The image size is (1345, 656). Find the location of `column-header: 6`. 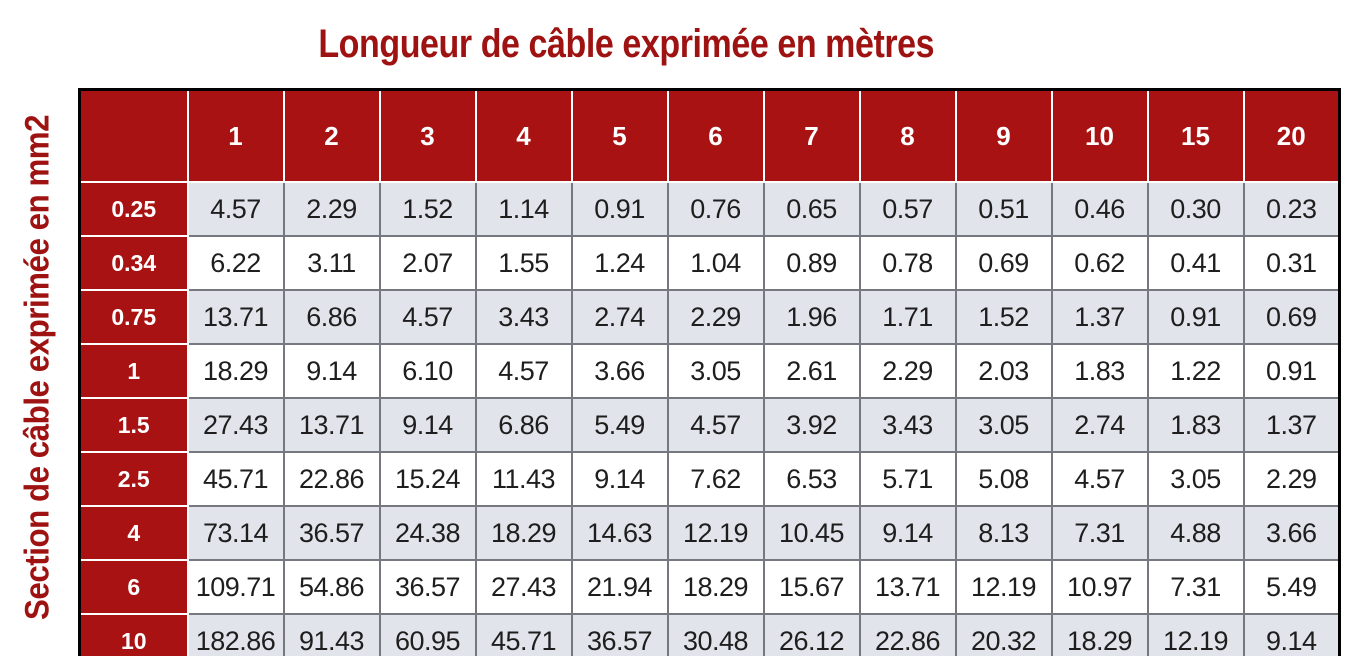

column-header: 6 is located at coordinates (715, 135).